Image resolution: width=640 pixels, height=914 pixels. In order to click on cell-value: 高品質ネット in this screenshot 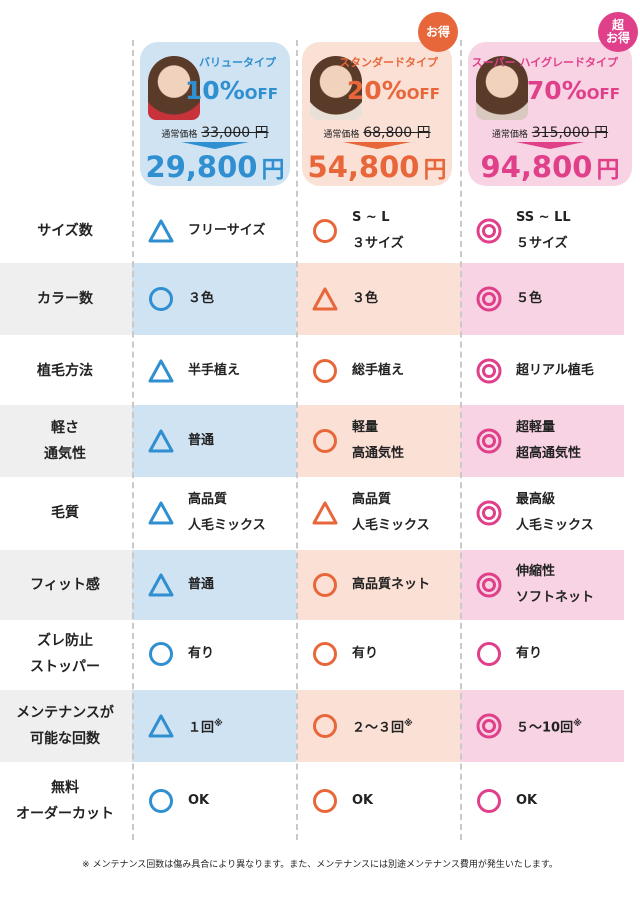, I will do `click(391, 584)`.